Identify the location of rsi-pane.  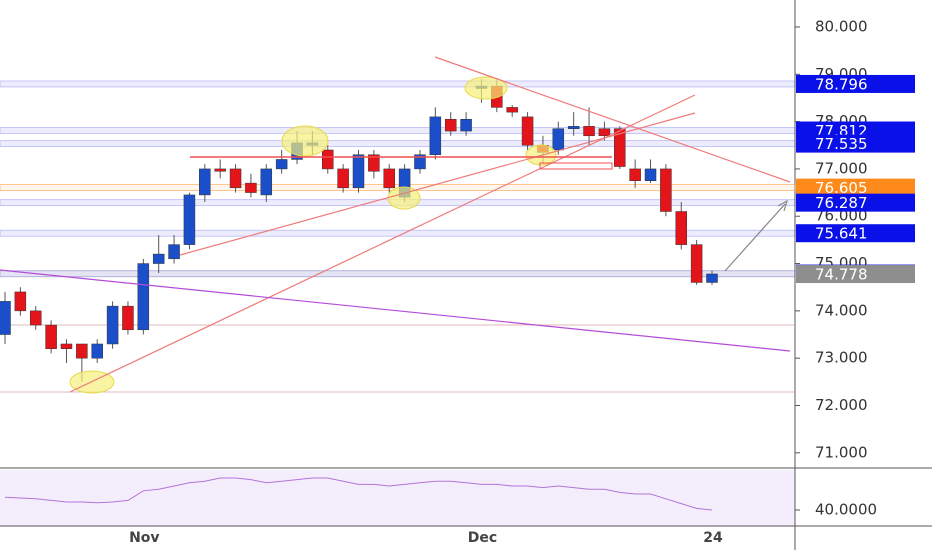
(397, 498).